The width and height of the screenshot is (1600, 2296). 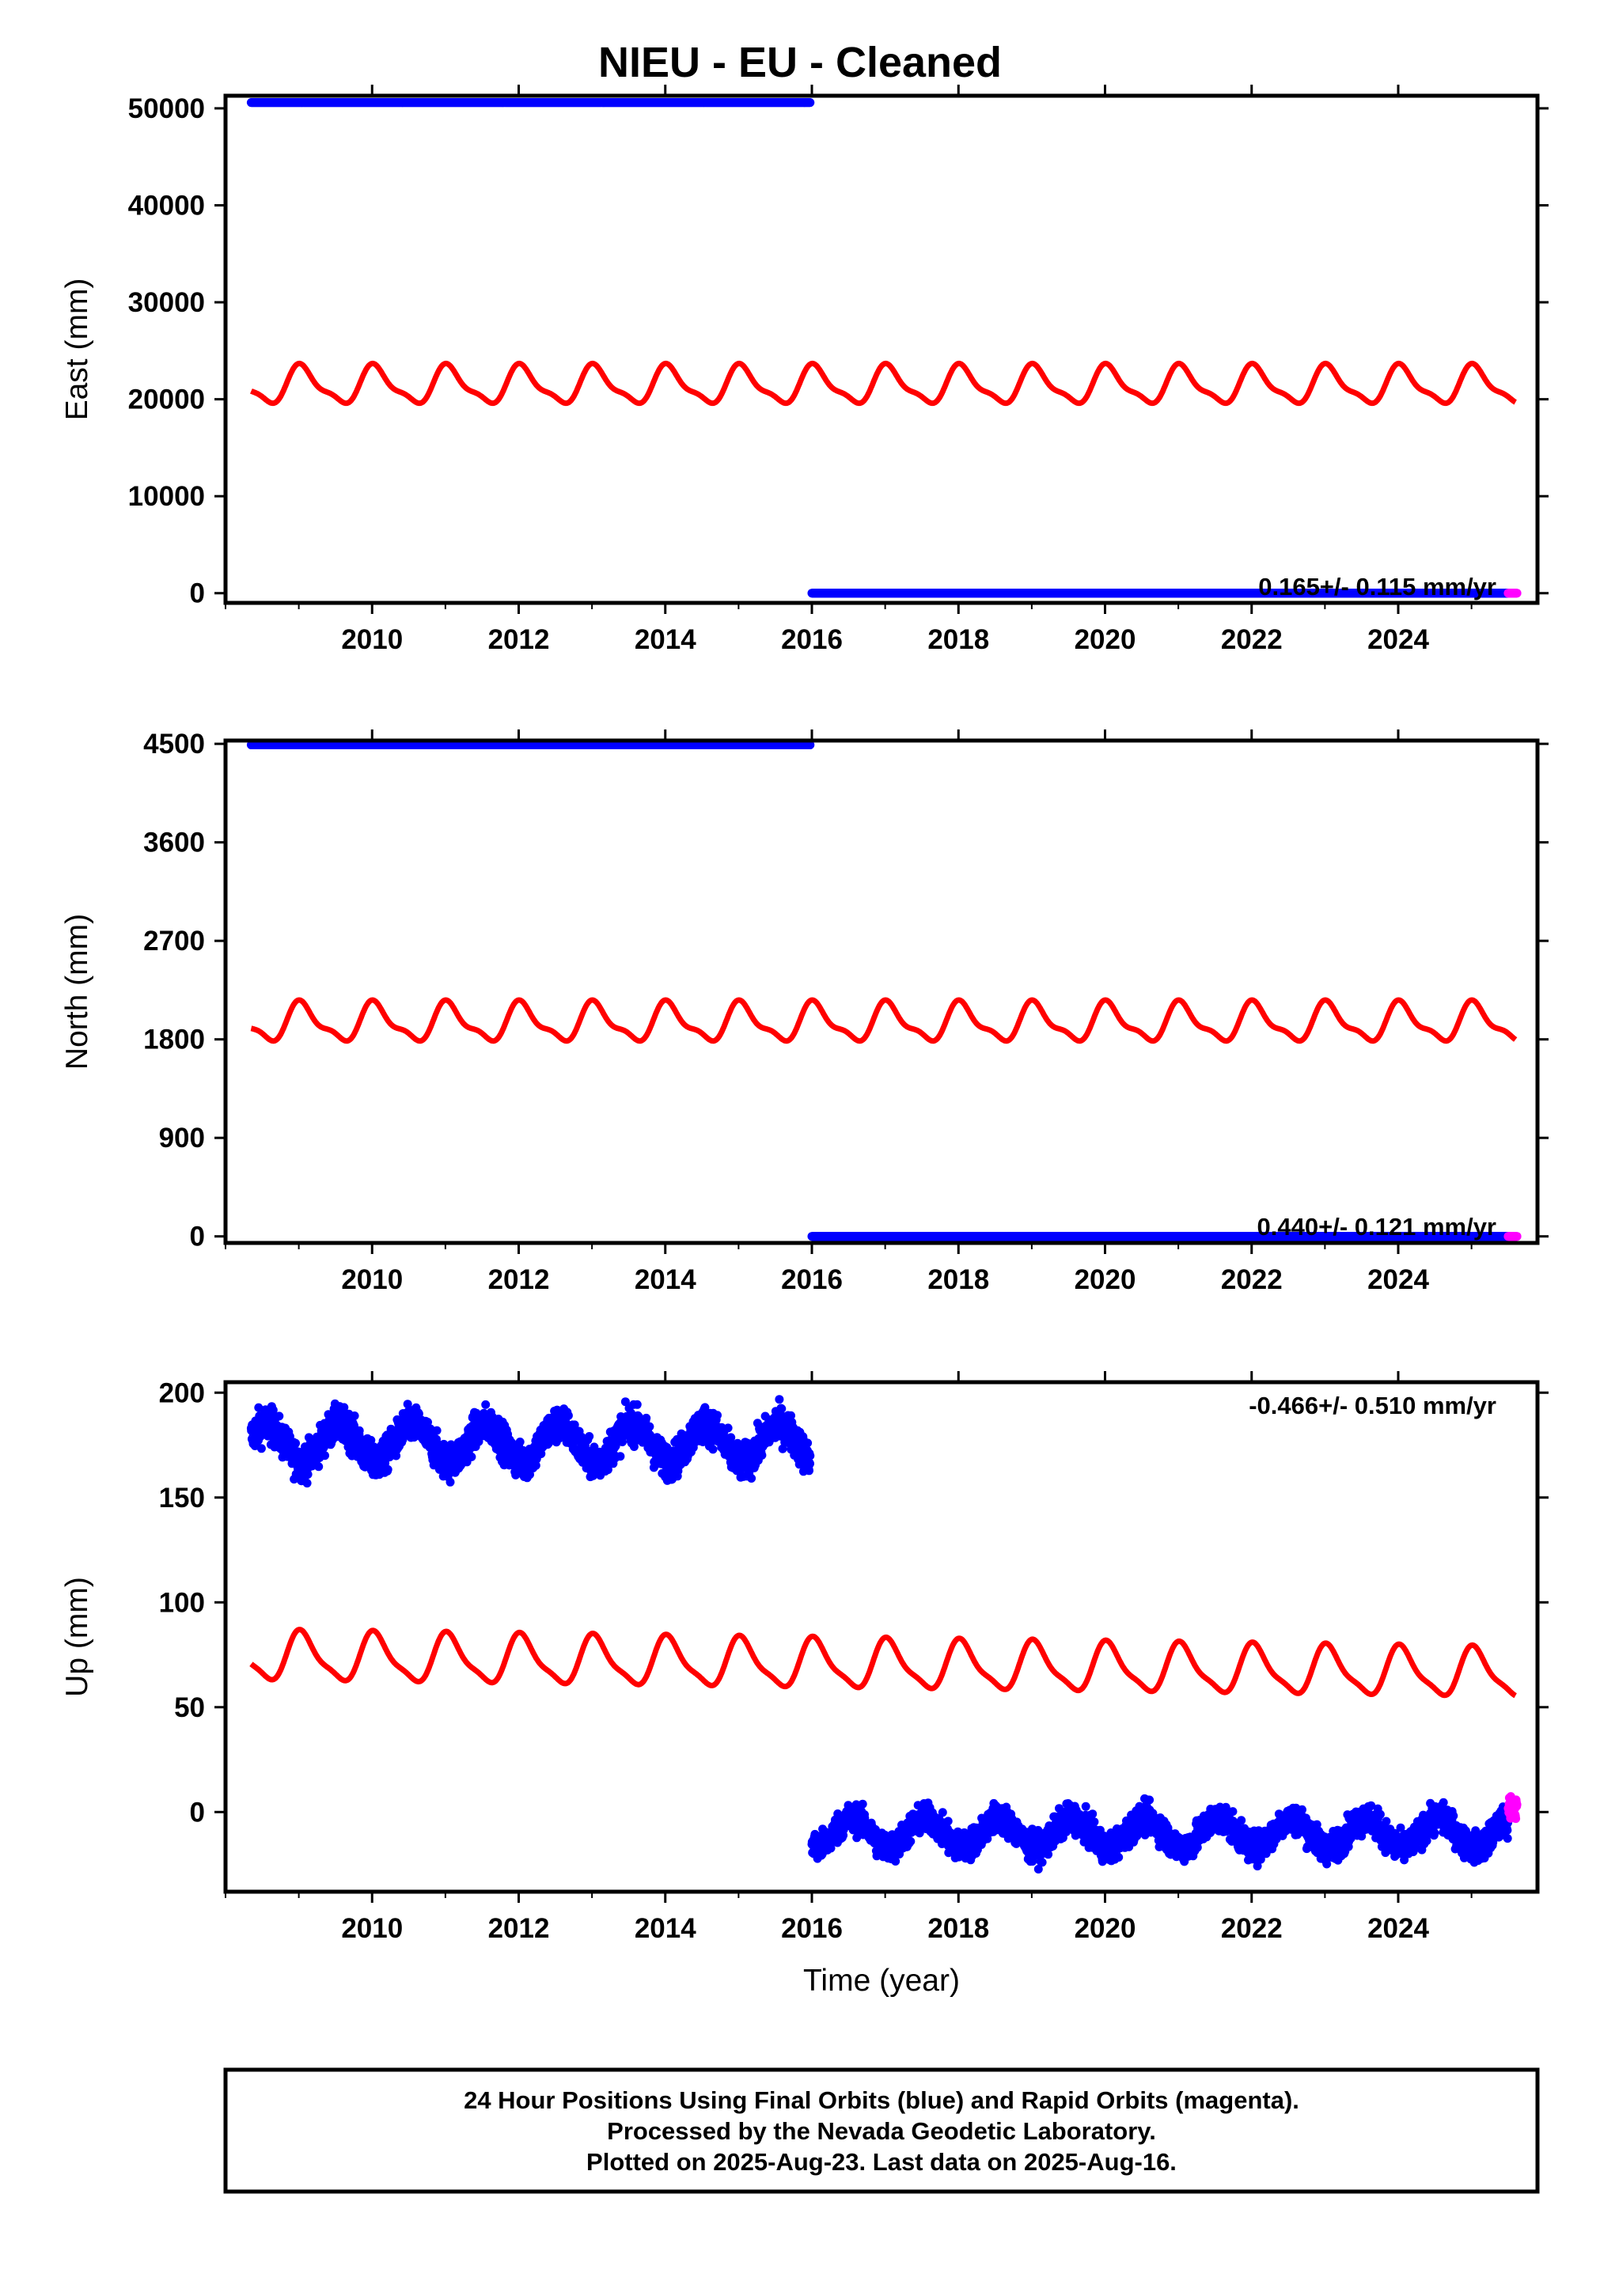 What do you see at coordinates (166, 205) in the screenshot?
I see `y-tick-label: 40000` at bounding box center [166, 205].